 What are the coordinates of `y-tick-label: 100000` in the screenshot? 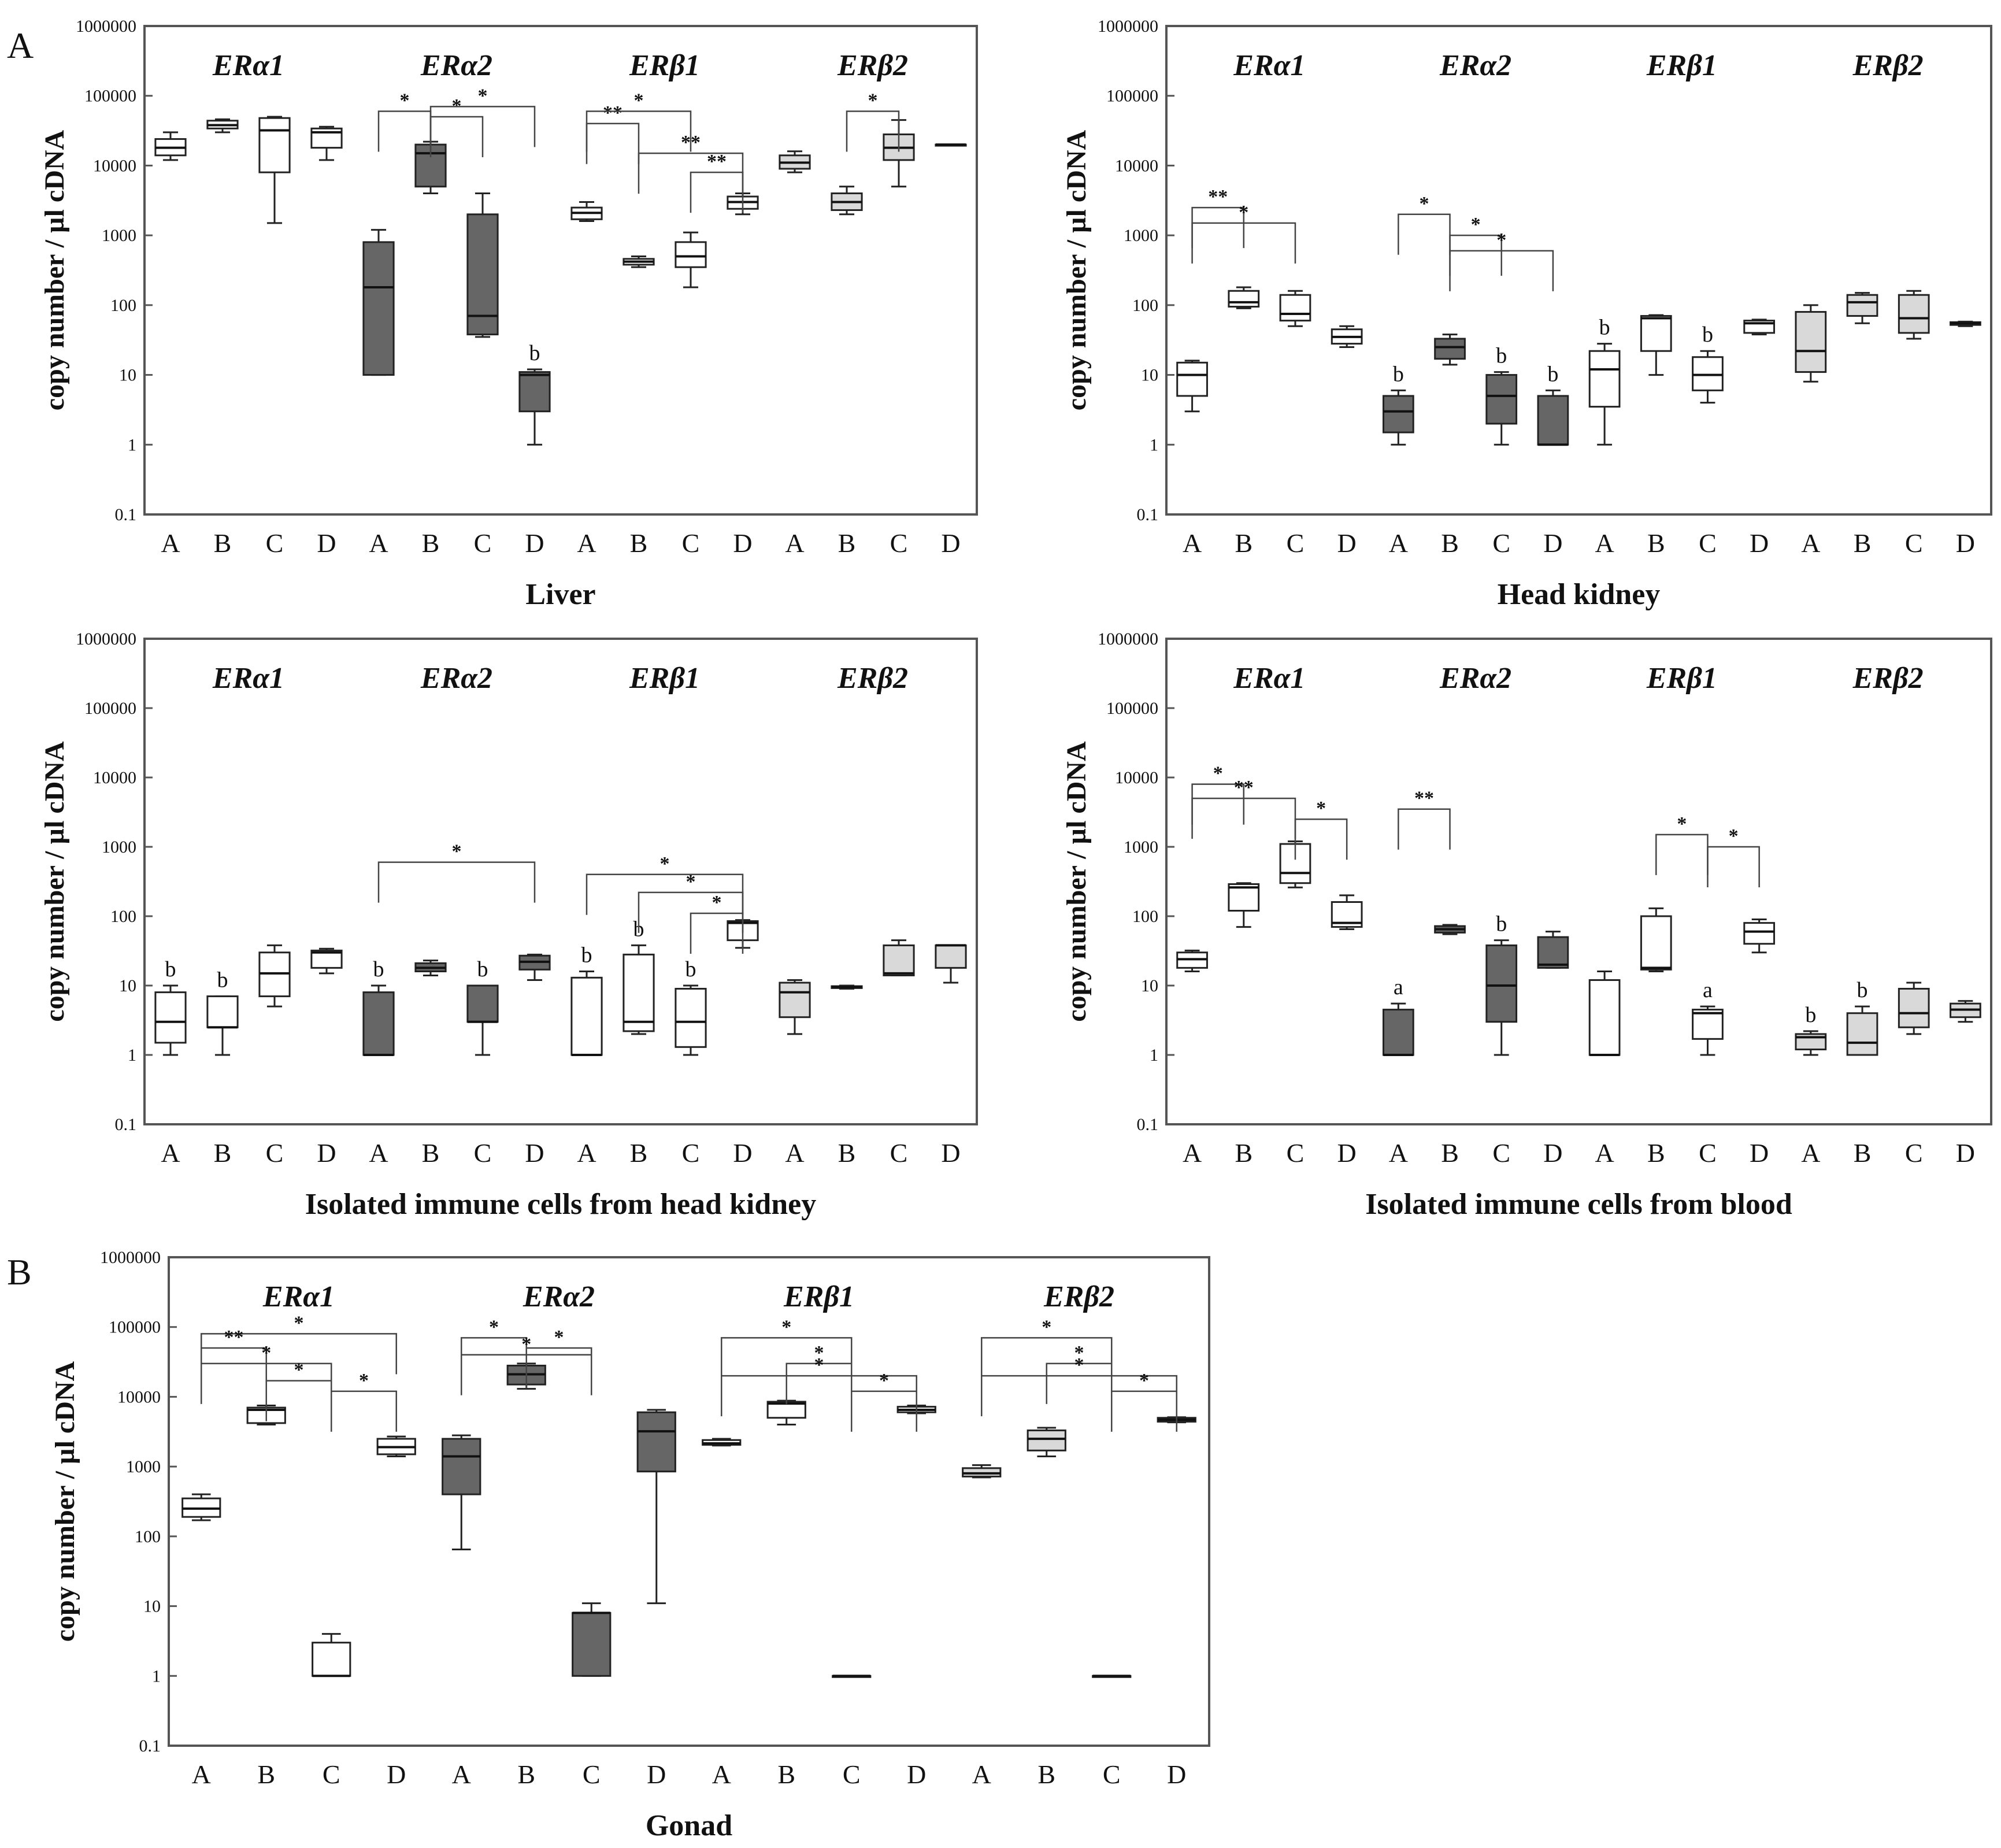 It's located at (110, 96).